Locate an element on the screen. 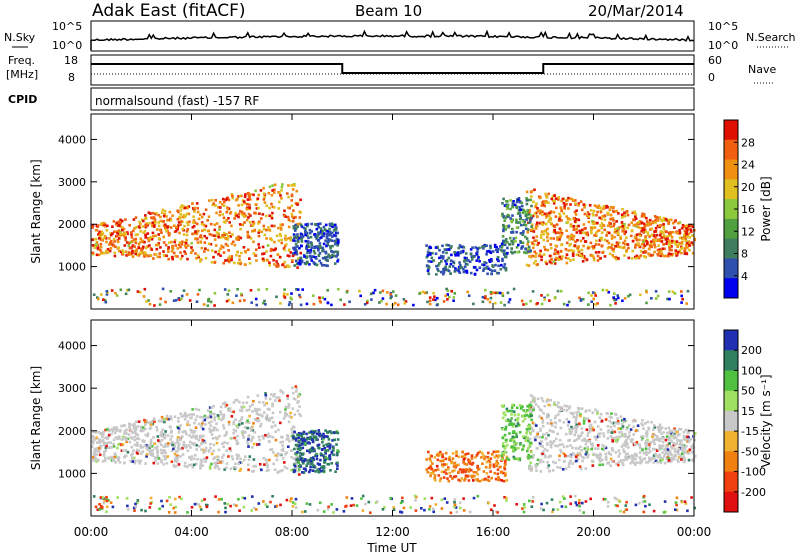  cpid-label: CPID is located at coordinates (22, 99).